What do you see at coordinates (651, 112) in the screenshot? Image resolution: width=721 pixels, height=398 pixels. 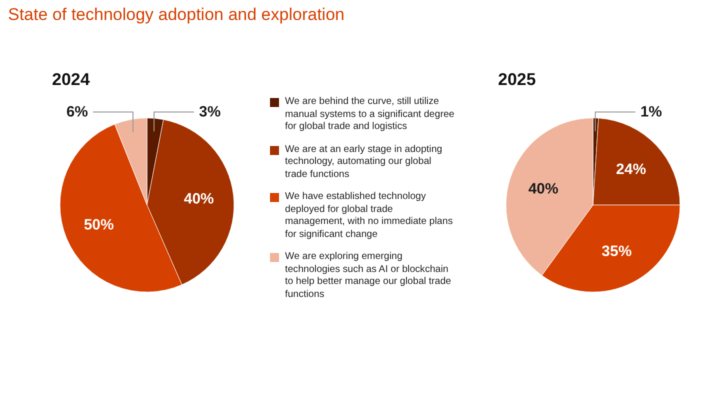 I see `data-label: 1%` at bounding box center [651, 112].